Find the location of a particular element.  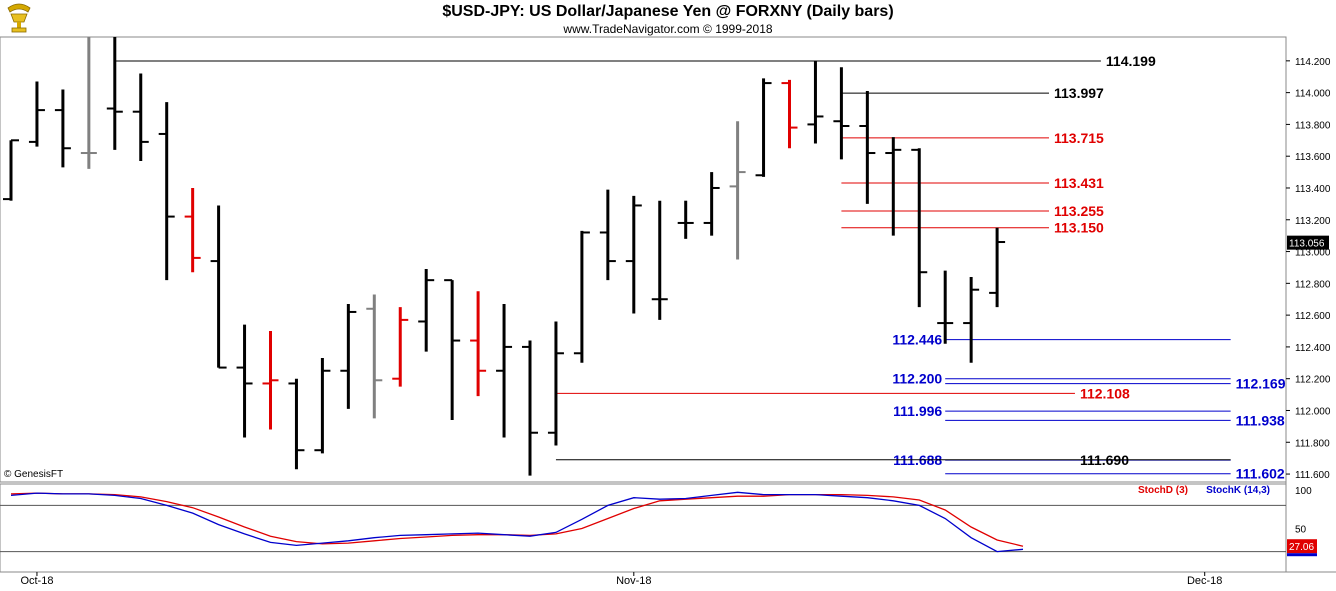

level-label: 111.938 is located at coordinates (1260, 420).